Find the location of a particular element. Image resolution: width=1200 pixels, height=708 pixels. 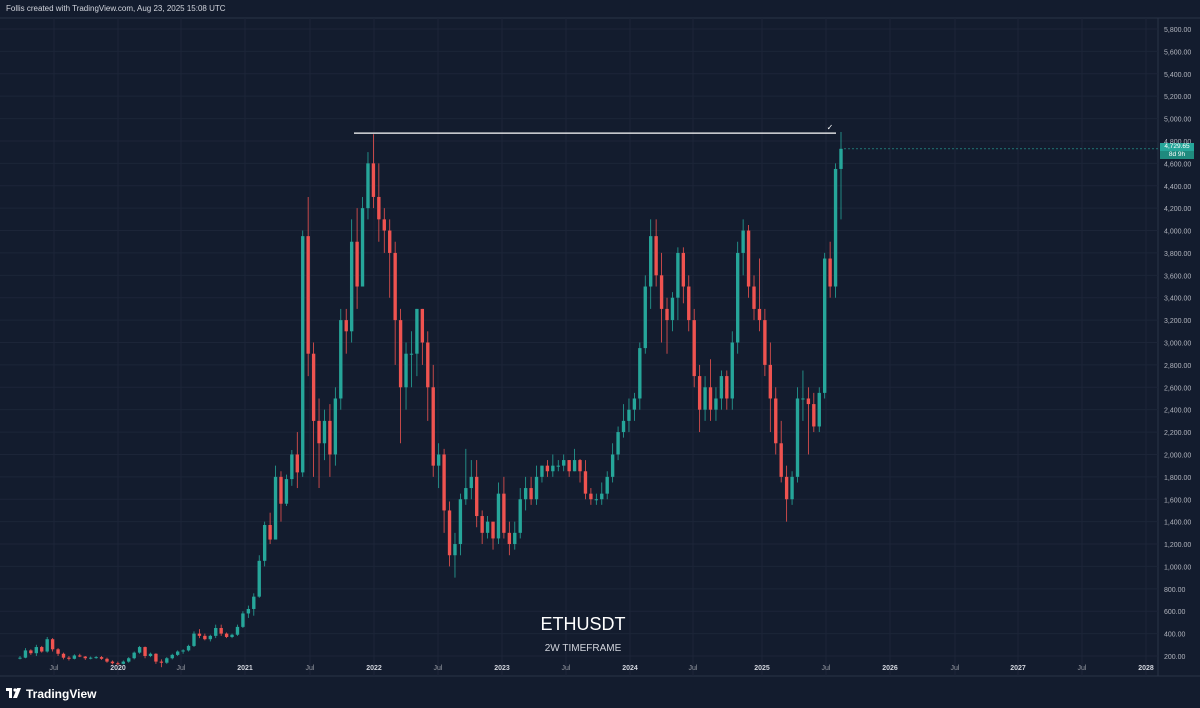

price-tick-label: 1,400.00 is located at coordinates (1177, 523).